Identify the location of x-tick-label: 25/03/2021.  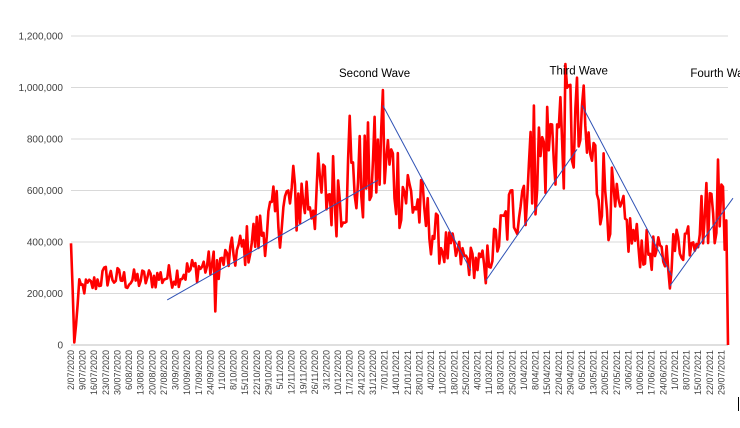
(512, 372).